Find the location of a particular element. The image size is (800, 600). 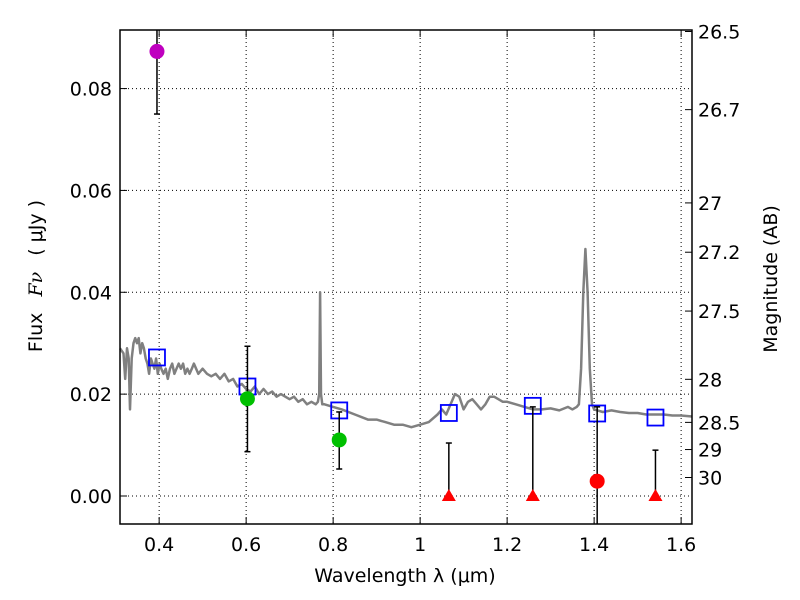

mag-tick-label: 27.5 is located at coordinates (719, 312).